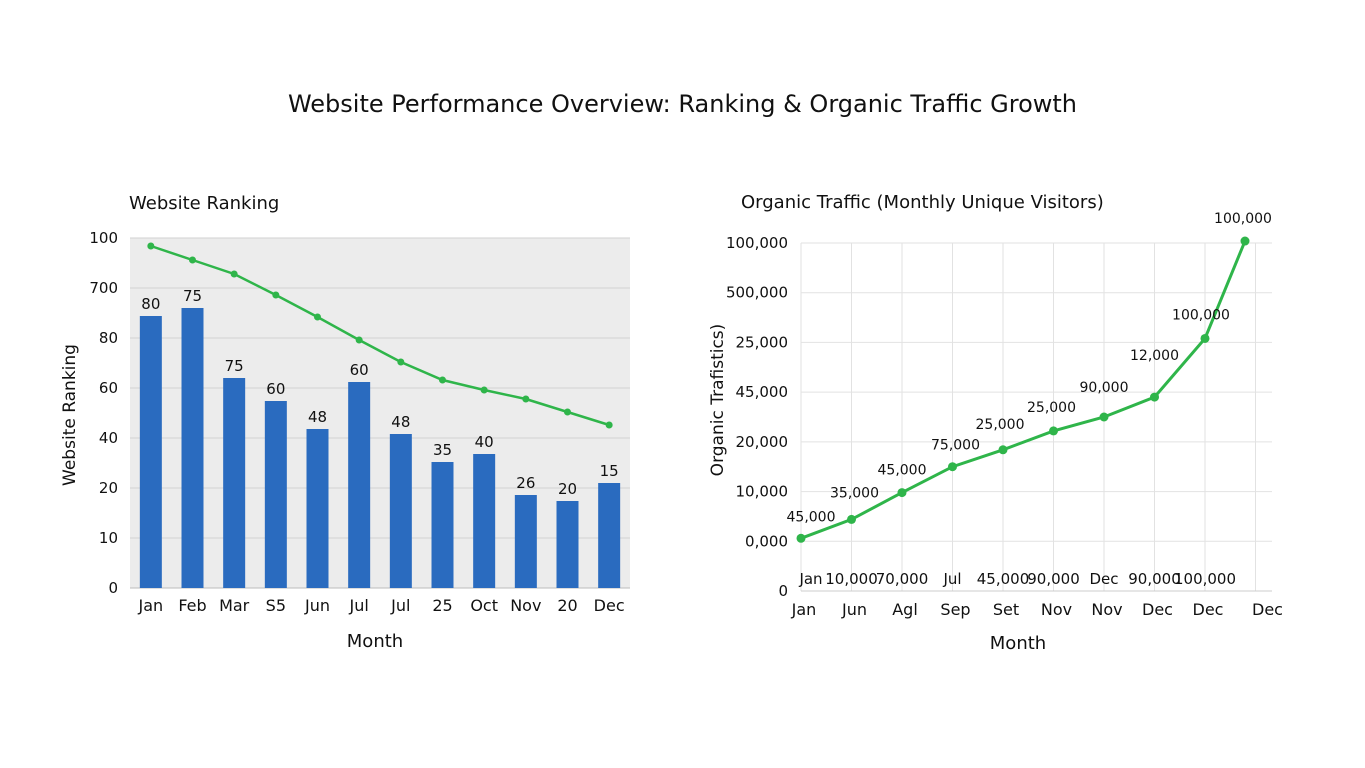 This screenshot has height=768, width=1365. What do you see at coordinates (1023, 390) in the screenshot?
I see `traffic-line` at bounding box center [1023, 390].